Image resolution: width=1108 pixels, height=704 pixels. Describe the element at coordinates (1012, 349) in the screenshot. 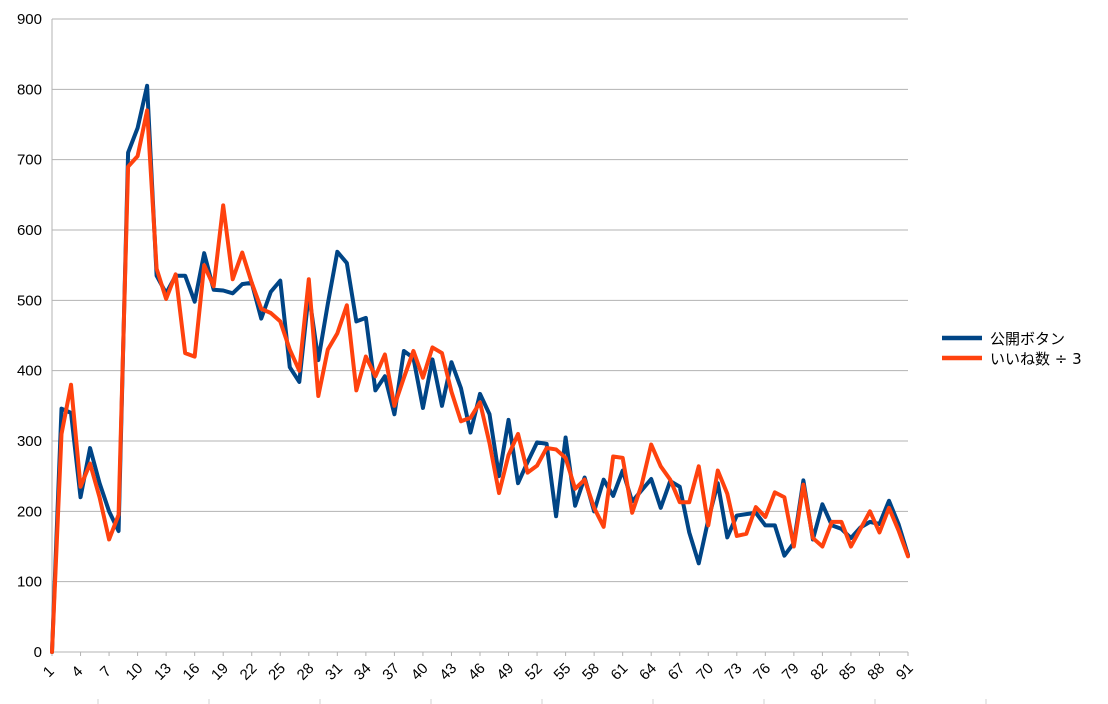

I see `legend: 公開ボタン いいね数 ÷ 3` at that location.